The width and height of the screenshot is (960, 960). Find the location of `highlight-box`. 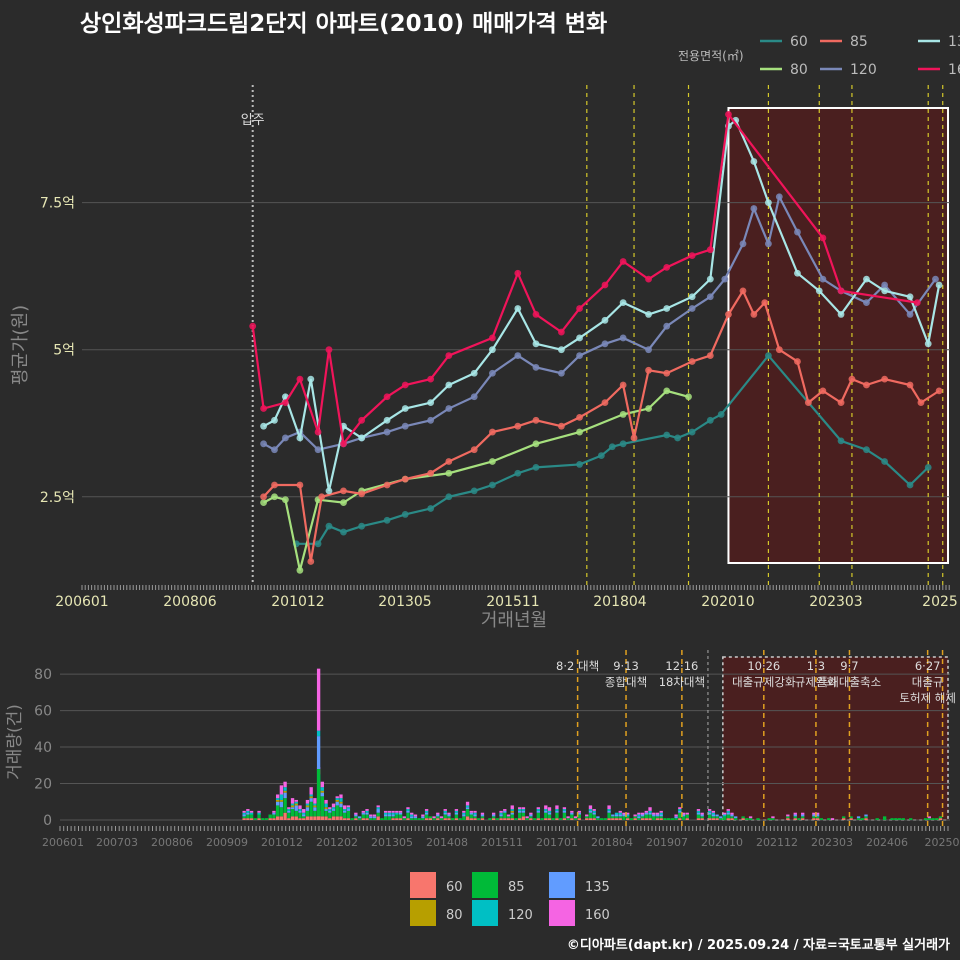

highlight-box is located at coordinates (838, 335).